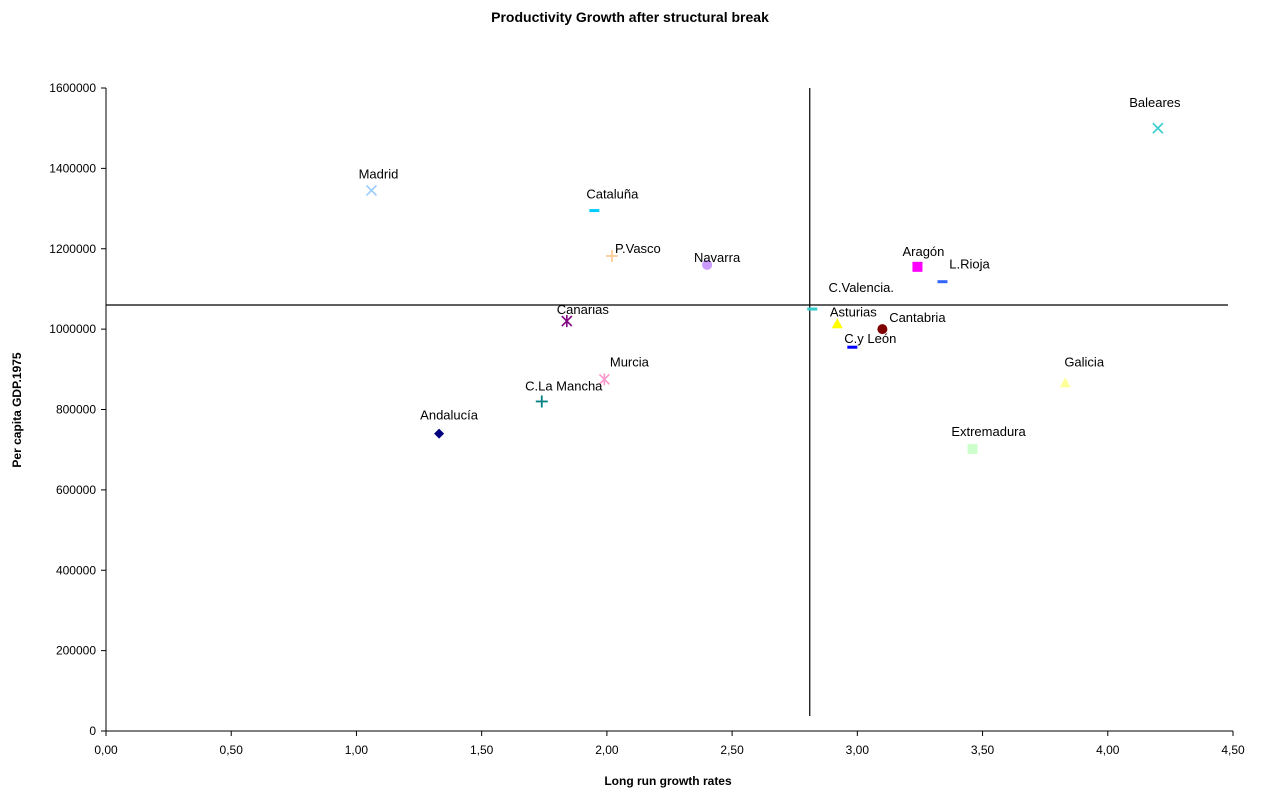 The image size is (1261, 801). Describe the element at coordinates (72, 329) in the screenshot. I see `y-tick-label: 1000000` at that location.